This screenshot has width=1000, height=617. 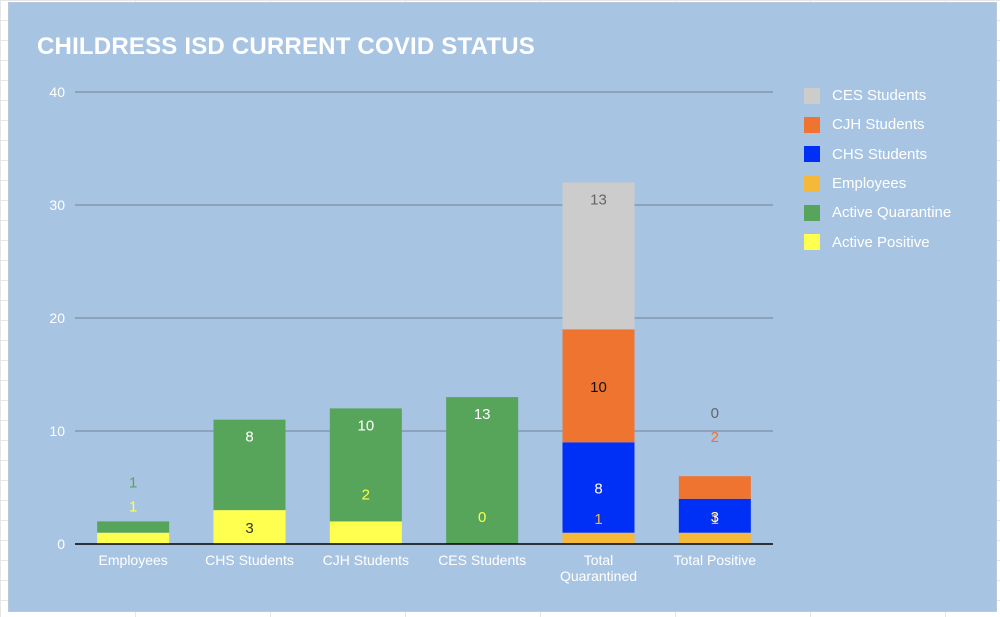 What do you see at coordinates (598, 256) in the screenshot?
I see `bar-ces-students` at bounding box center [598, 256].